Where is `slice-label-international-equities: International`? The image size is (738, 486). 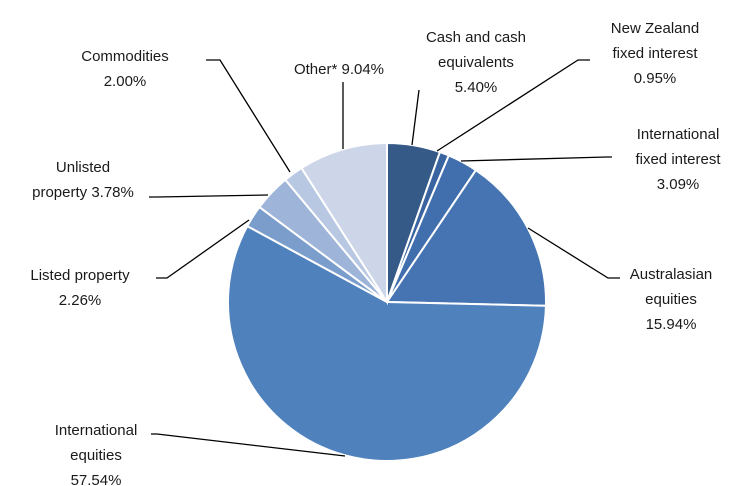
slice-label-international-equities: International is located at coordinates (96, 430).